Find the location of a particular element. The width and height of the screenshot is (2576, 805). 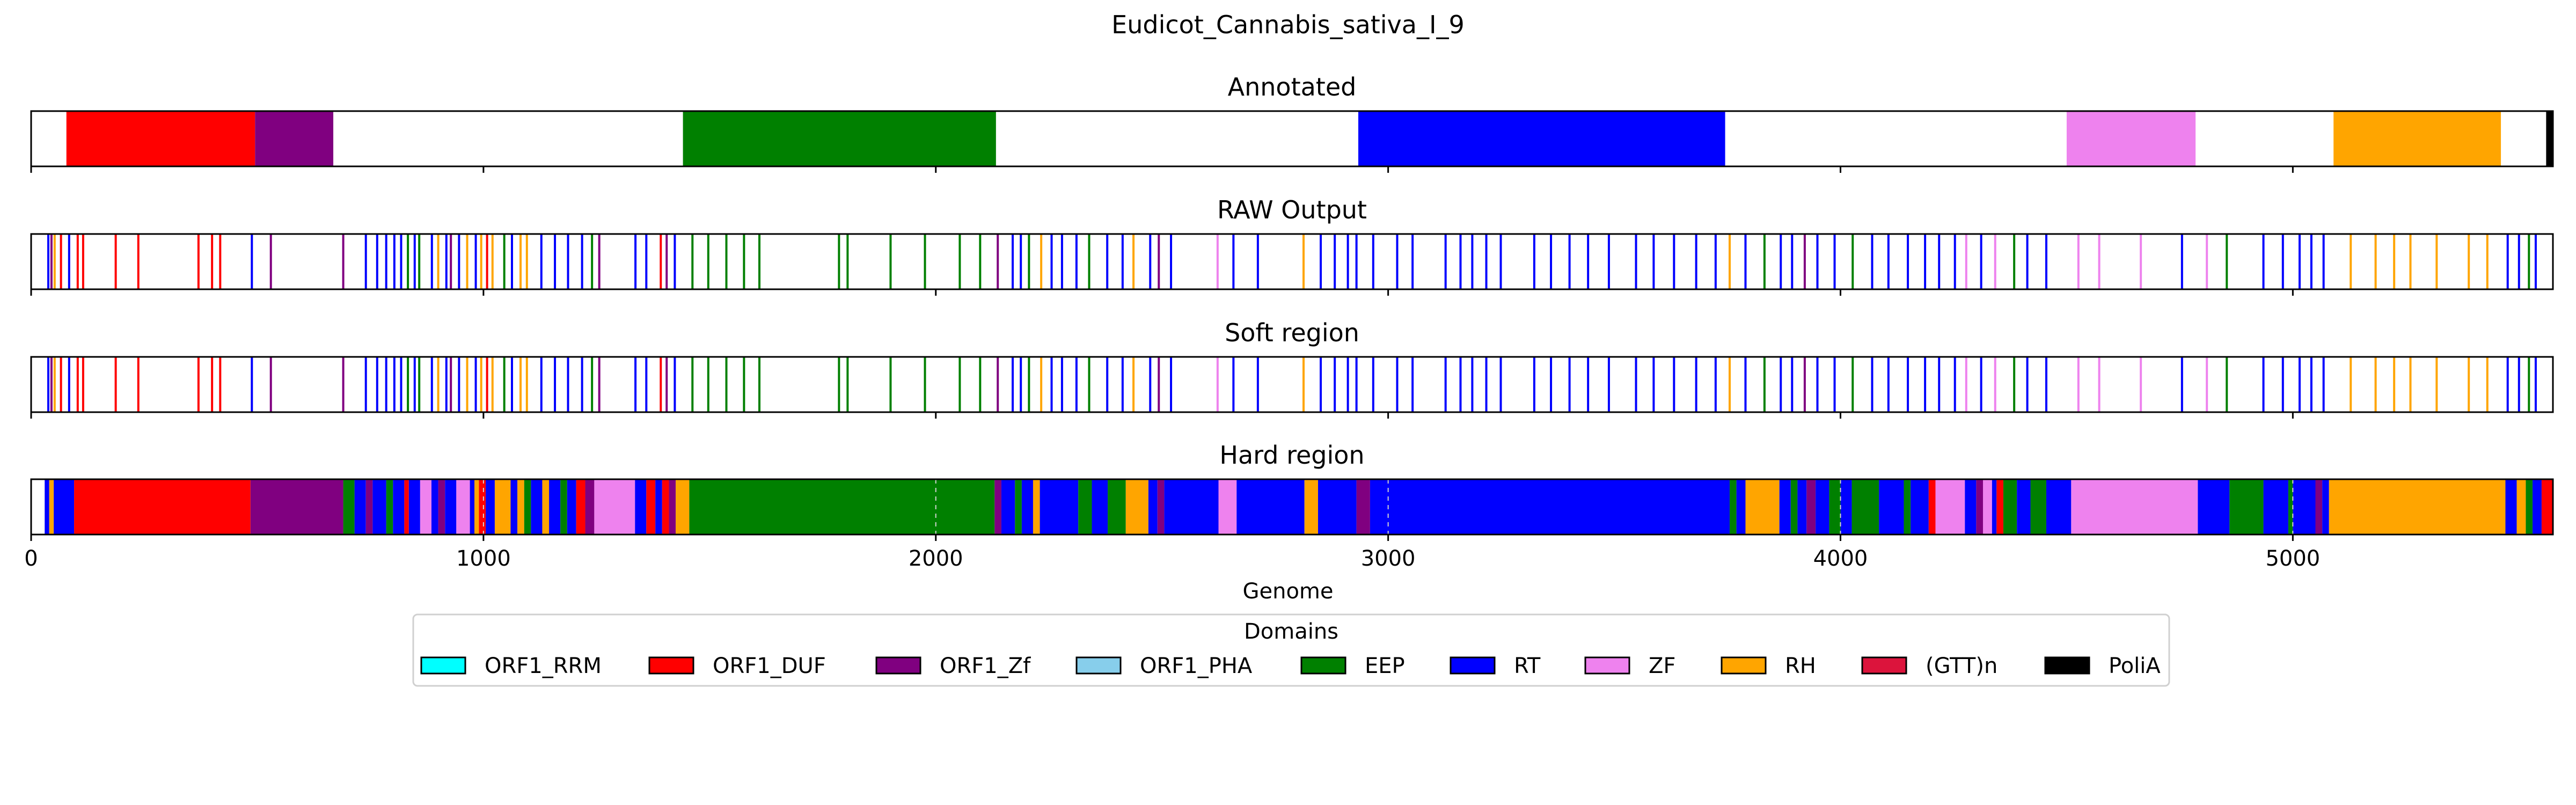

legend-entry-orf1-zf: ORF1_Zf is located at coordinates (953, 666).